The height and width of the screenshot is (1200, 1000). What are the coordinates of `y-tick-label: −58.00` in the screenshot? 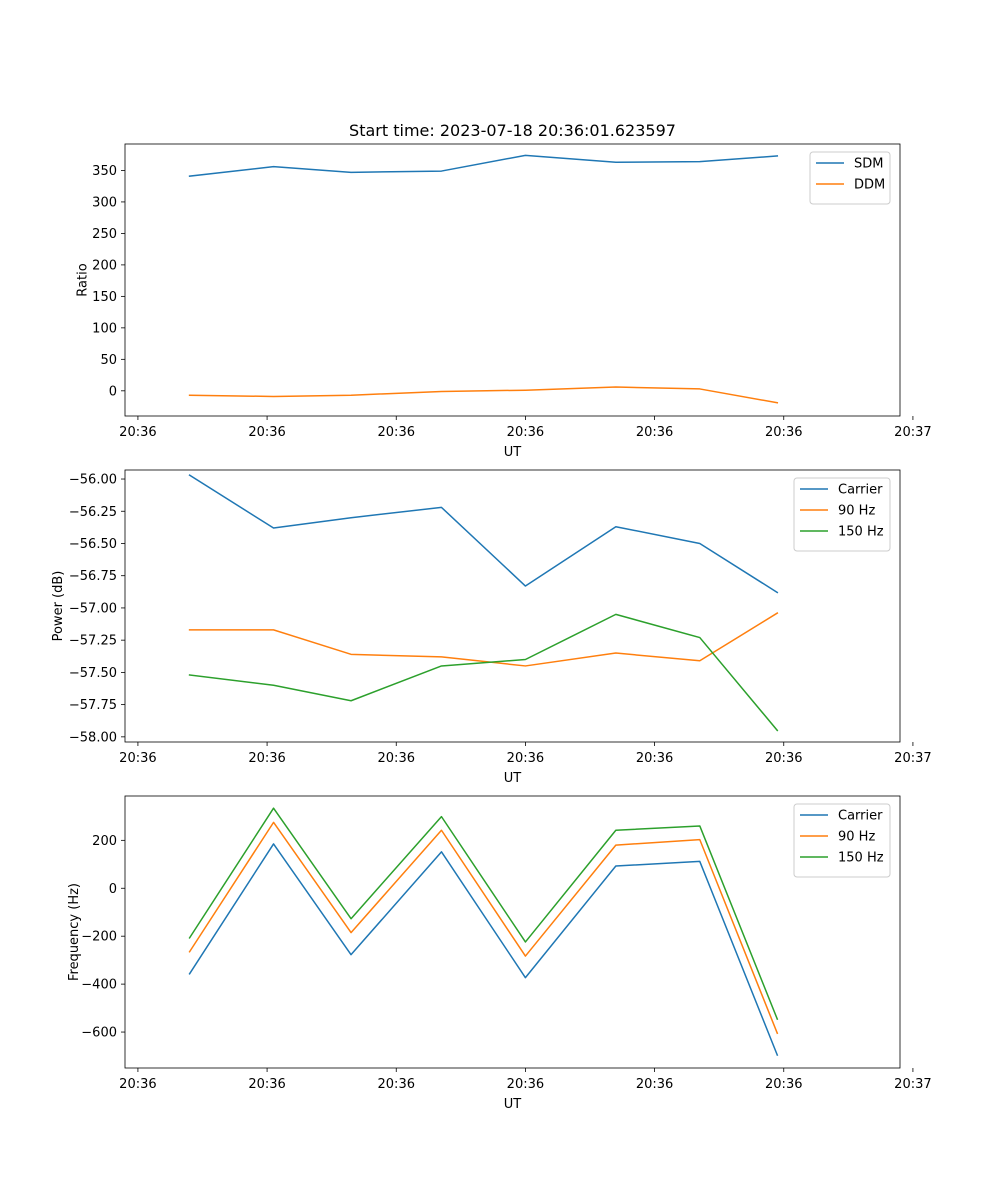 It's located at (93, 737).